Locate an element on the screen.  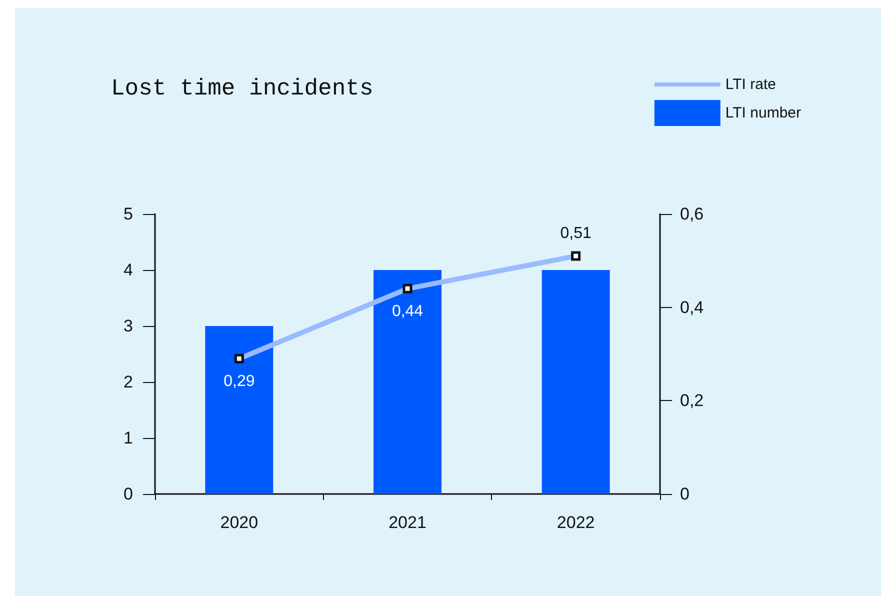
data-label: 0,44 is located at coordinates (408, 311).